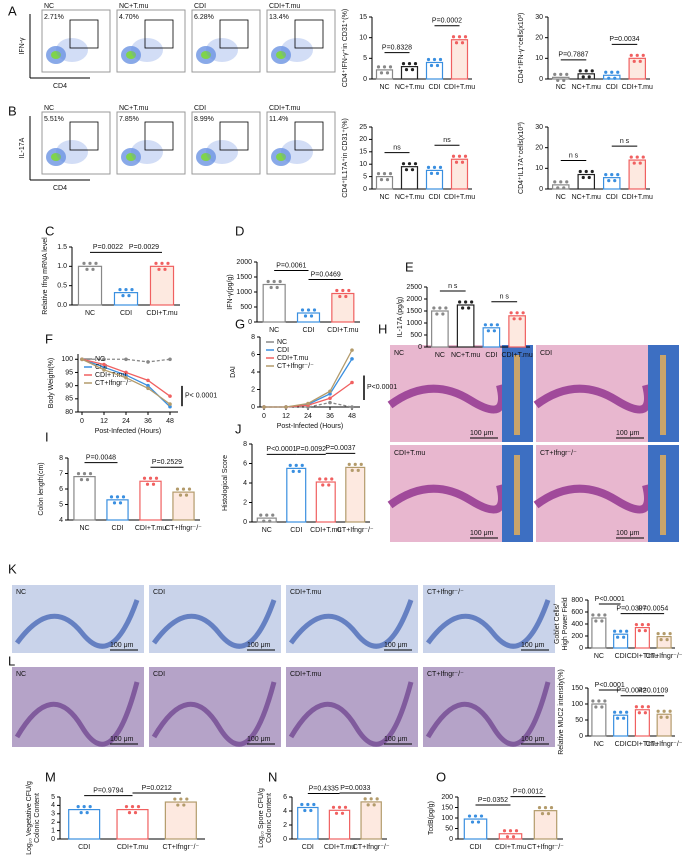 This screenshot has height=859, width=685. Describe the element at coordinates (539, 148) in the screenshot. I see `y-tick-label: 20` at that location.